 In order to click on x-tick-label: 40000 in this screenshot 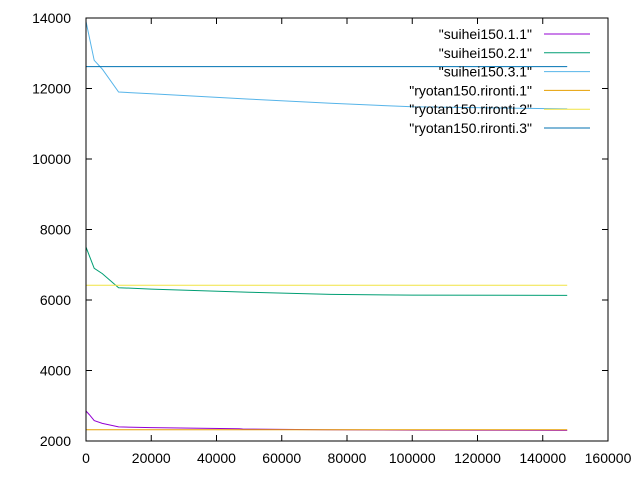, I will do `click(216, 458)`.